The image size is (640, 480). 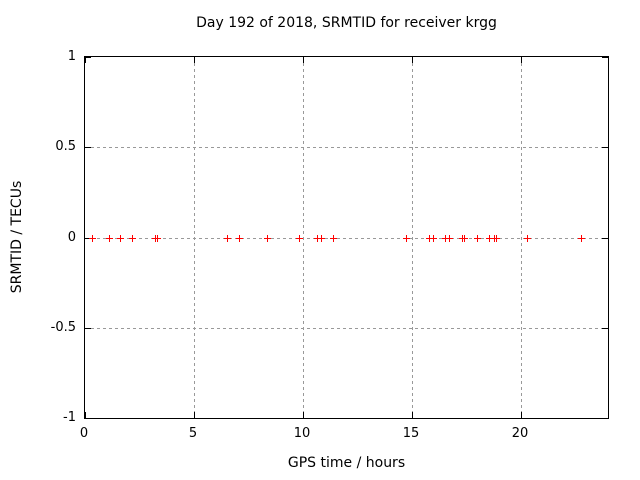 What do you see at coordinates (63, 327) in the screenshot?
I see `y-tick-label: -0.5` at bounding box center [63, 327].